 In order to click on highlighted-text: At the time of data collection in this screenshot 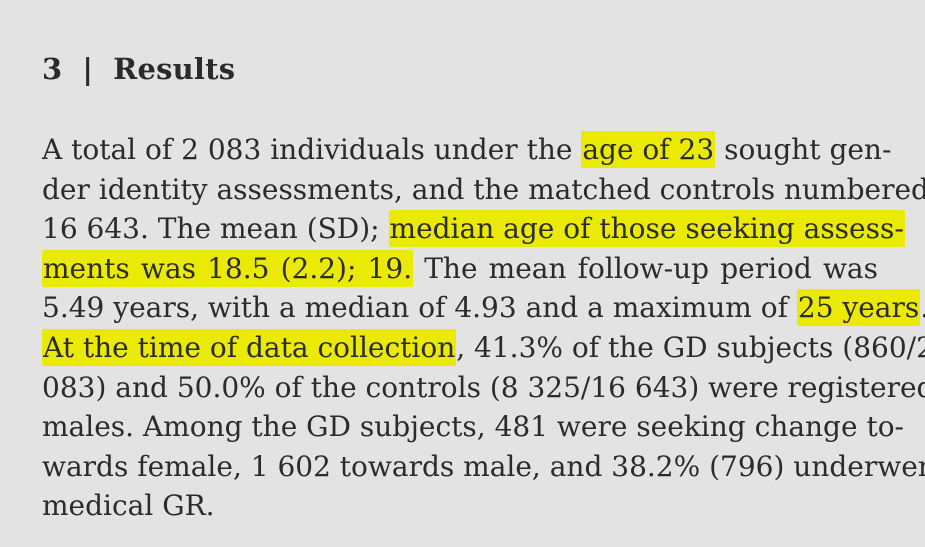, I will do `click(249, 347)`.